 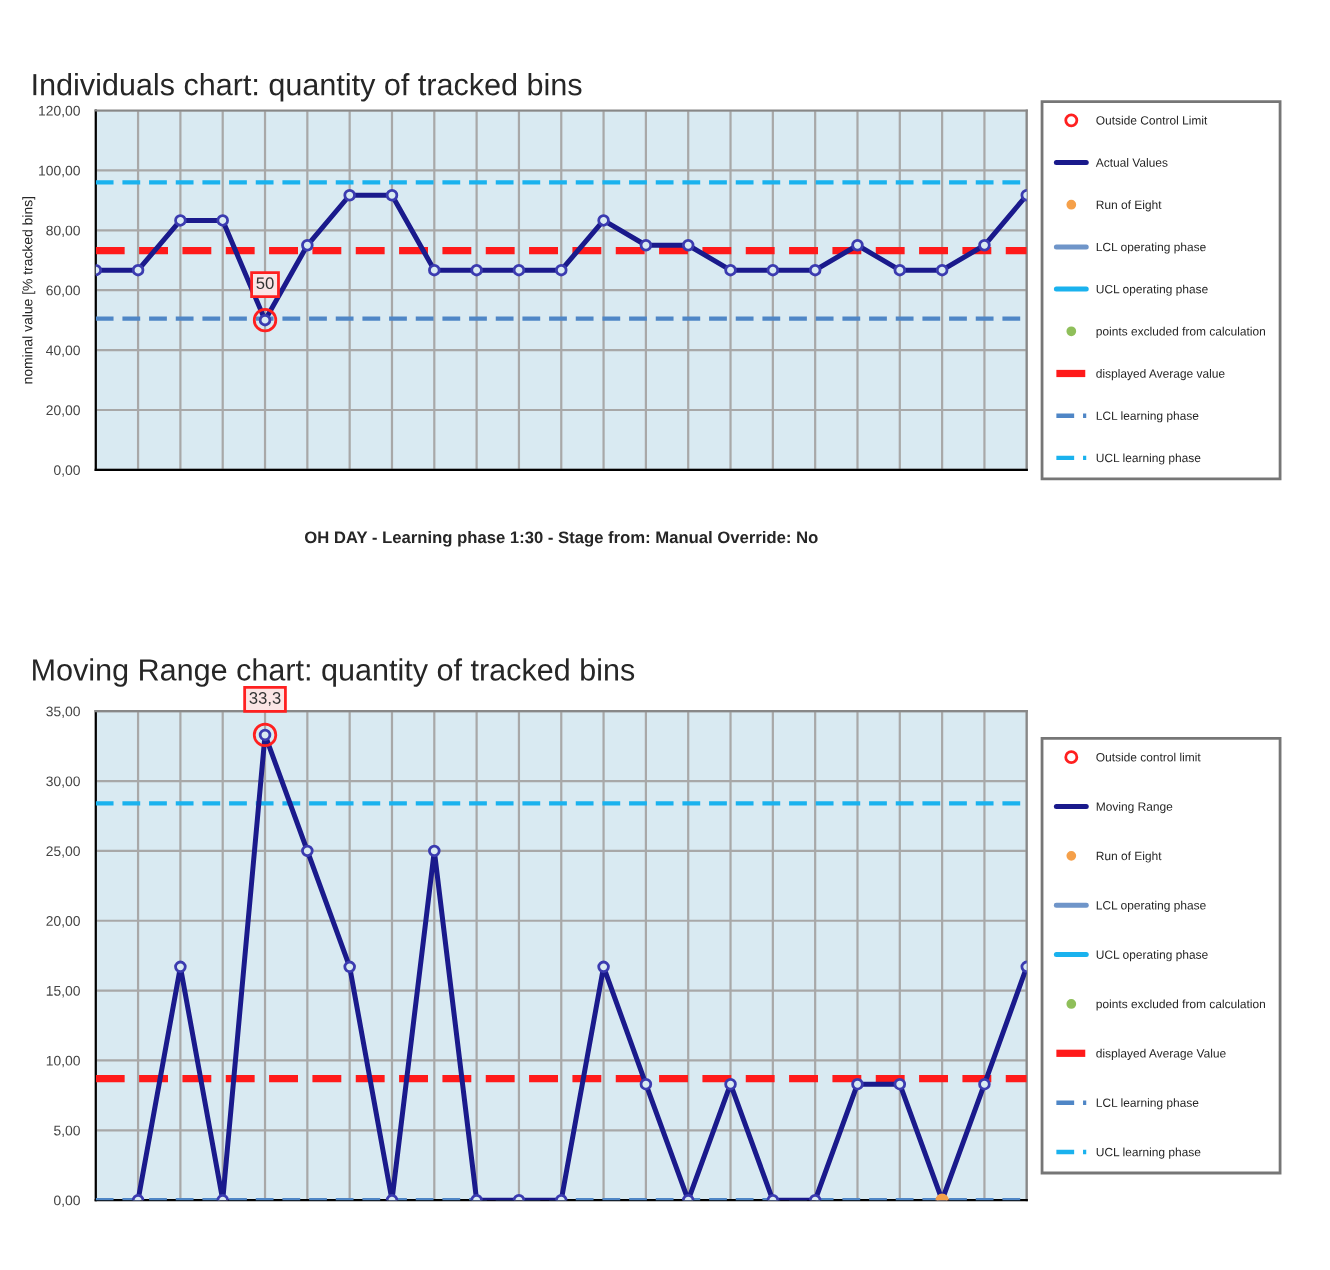 I want to click on chart-title: Moving Range chart: quantity of tracked bins, so click(x=334, y=672).